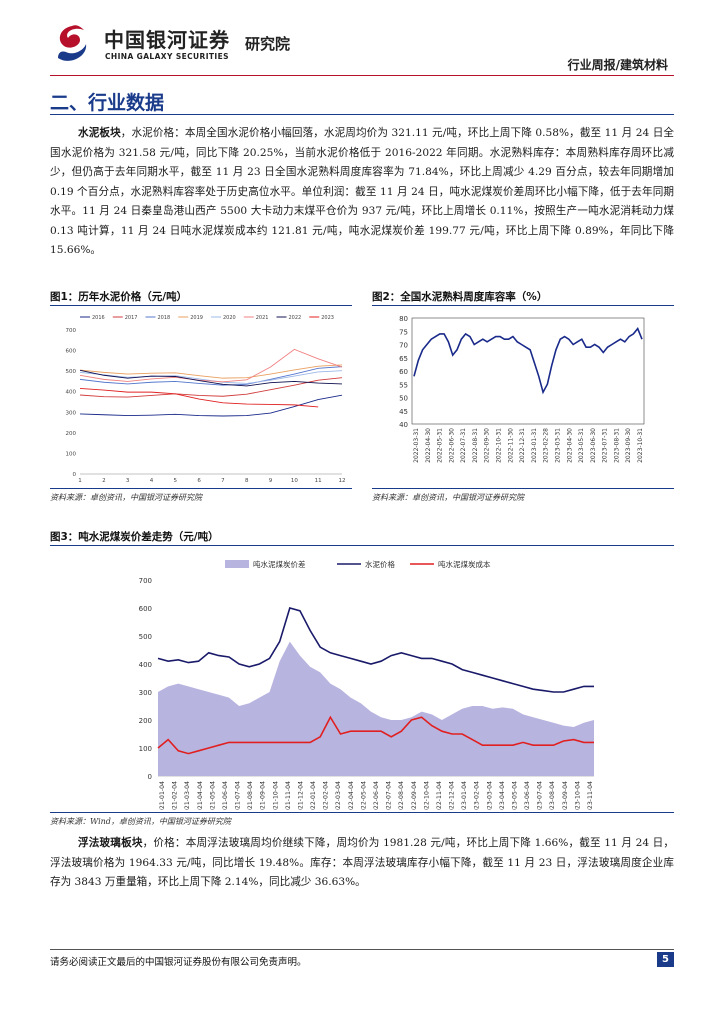 The width and height of the screenshot is (724, 1024). I want to click on fig3-source: 资料来源：Wind，卓创资讯，中国银河证券研究院, so click(140, 821).